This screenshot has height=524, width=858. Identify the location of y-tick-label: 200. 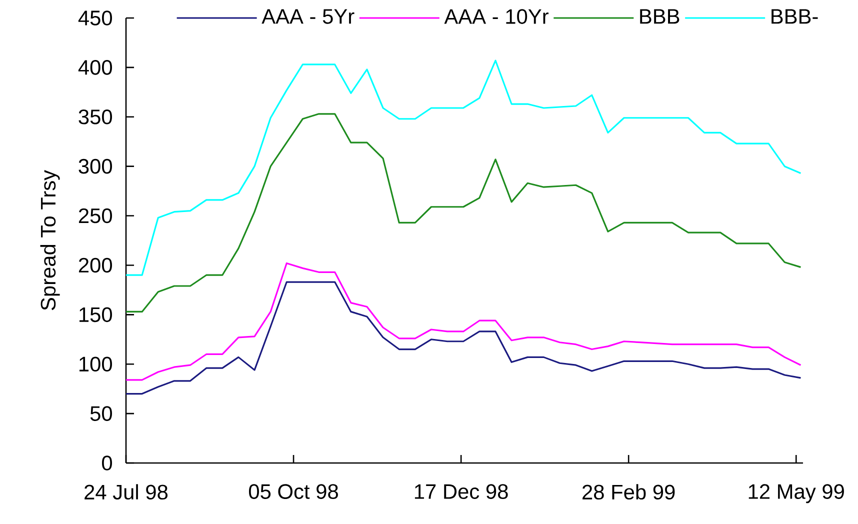
(95, 265).